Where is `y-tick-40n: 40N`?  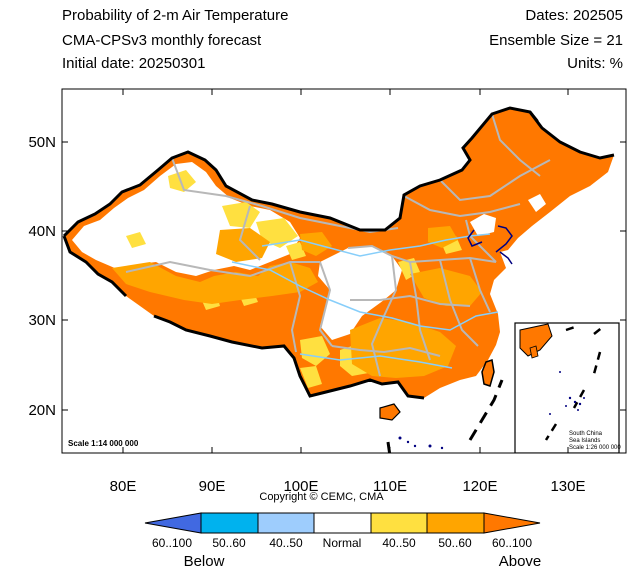
y-tick-40n: 40N is located at coordinates (42, 231).